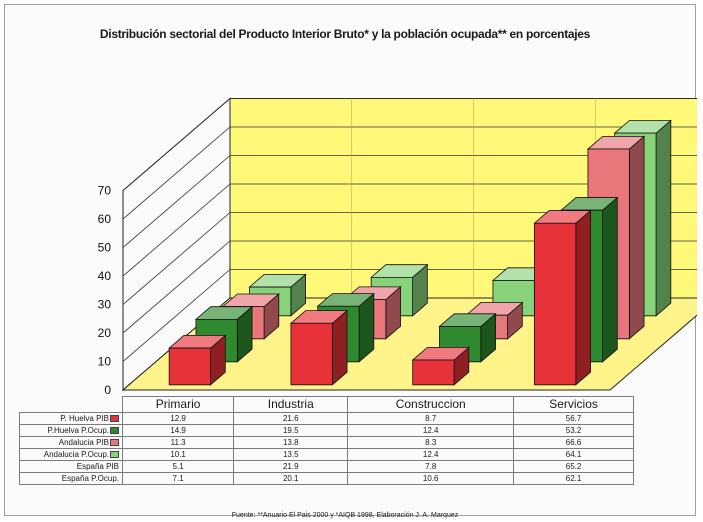 The height and width of the screenshot is (522, 703). Describe the element at coordinates (291, 454) in the screenshot. I see `table-cell: 13.5` at that location.